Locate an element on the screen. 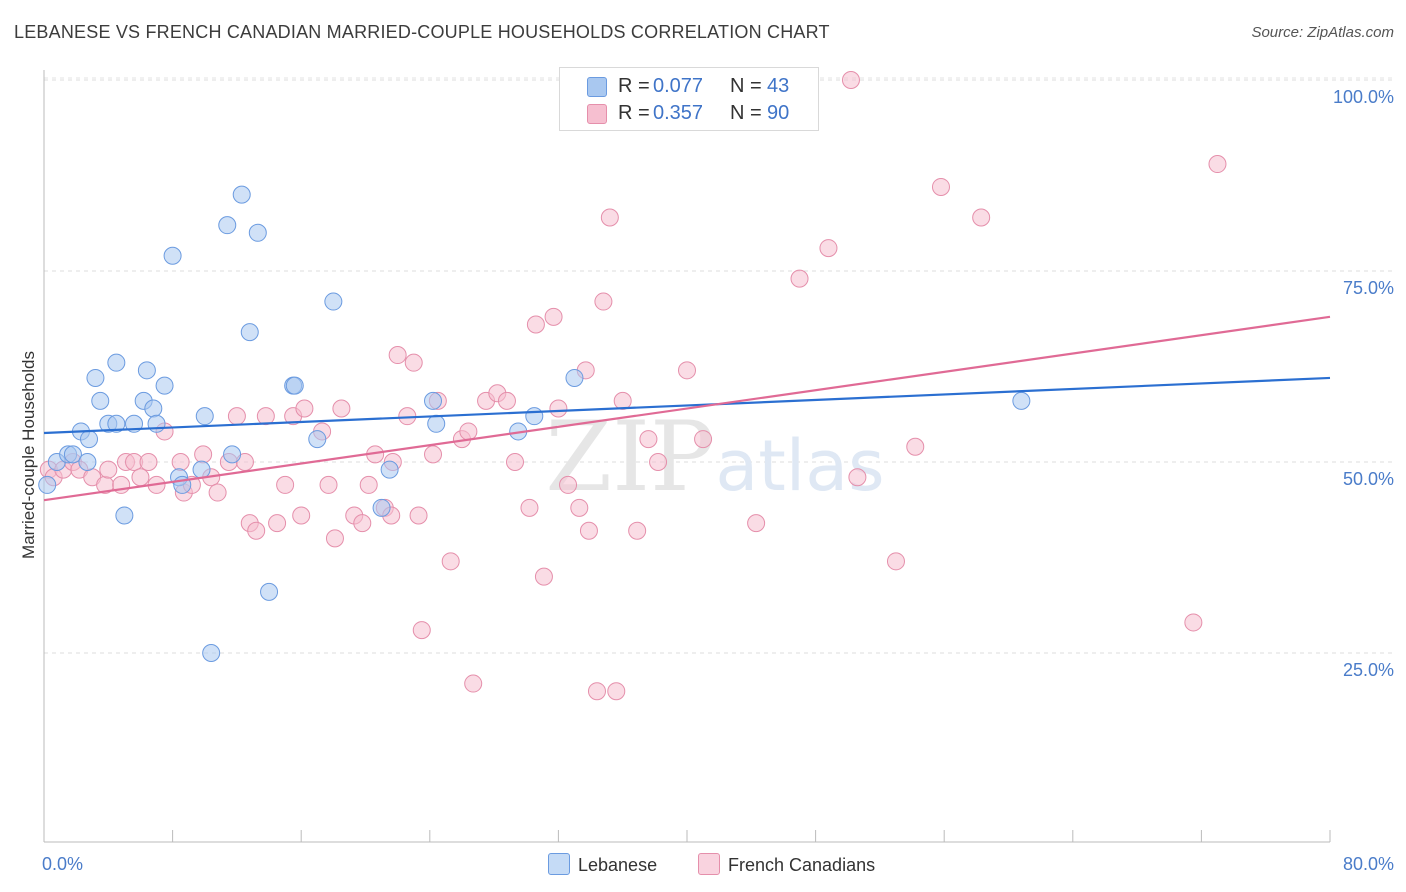  y-axis-label: Married-couple Households is located at coordinates (28, 455).